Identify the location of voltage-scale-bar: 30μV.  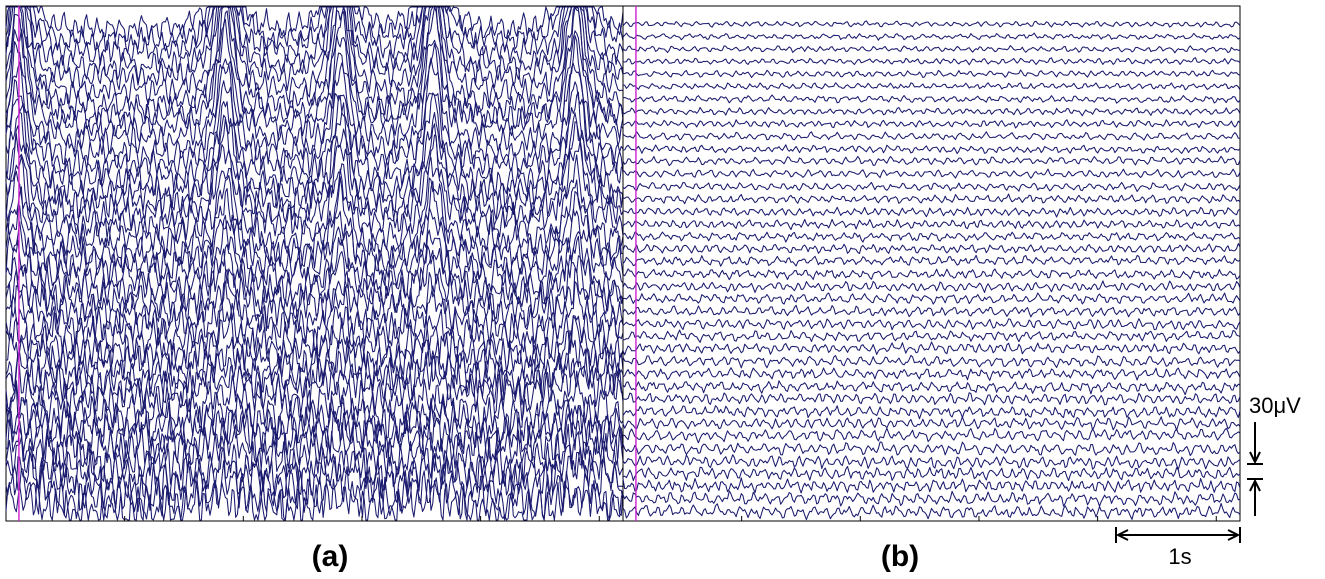
(1274, 454).